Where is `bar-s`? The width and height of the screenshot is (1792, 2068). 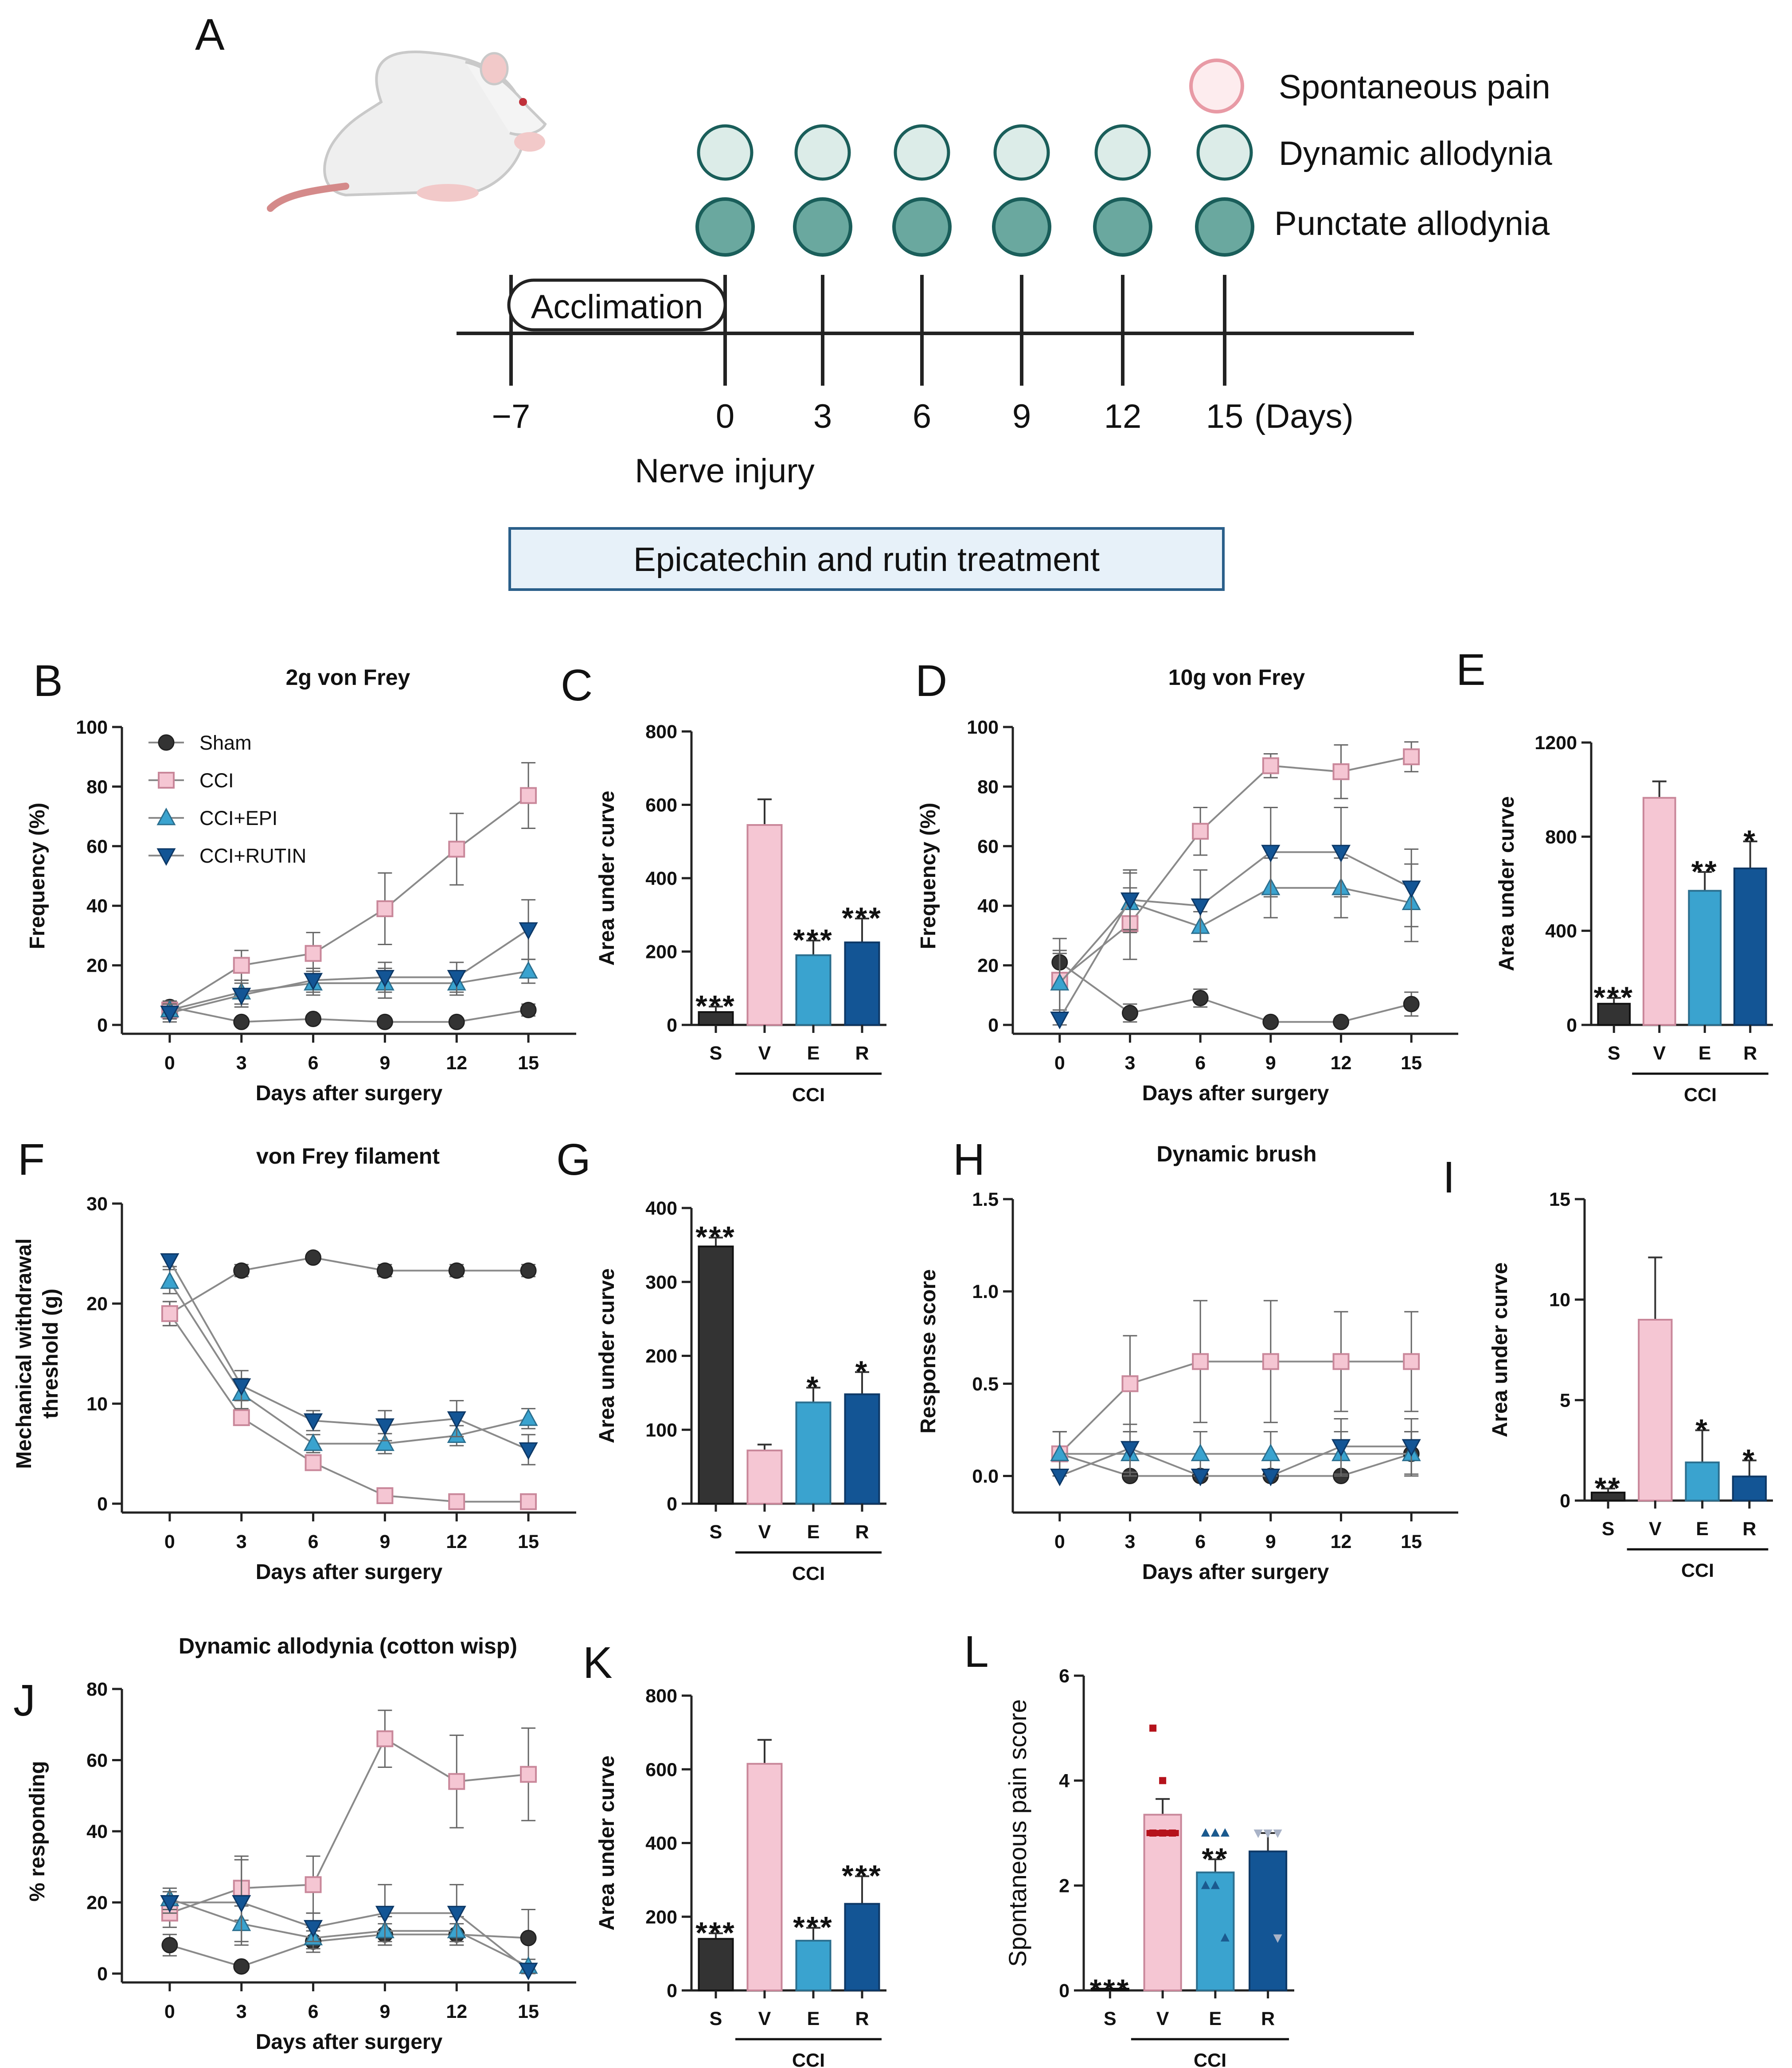
bar-s is located at coordinates (716, 1375).